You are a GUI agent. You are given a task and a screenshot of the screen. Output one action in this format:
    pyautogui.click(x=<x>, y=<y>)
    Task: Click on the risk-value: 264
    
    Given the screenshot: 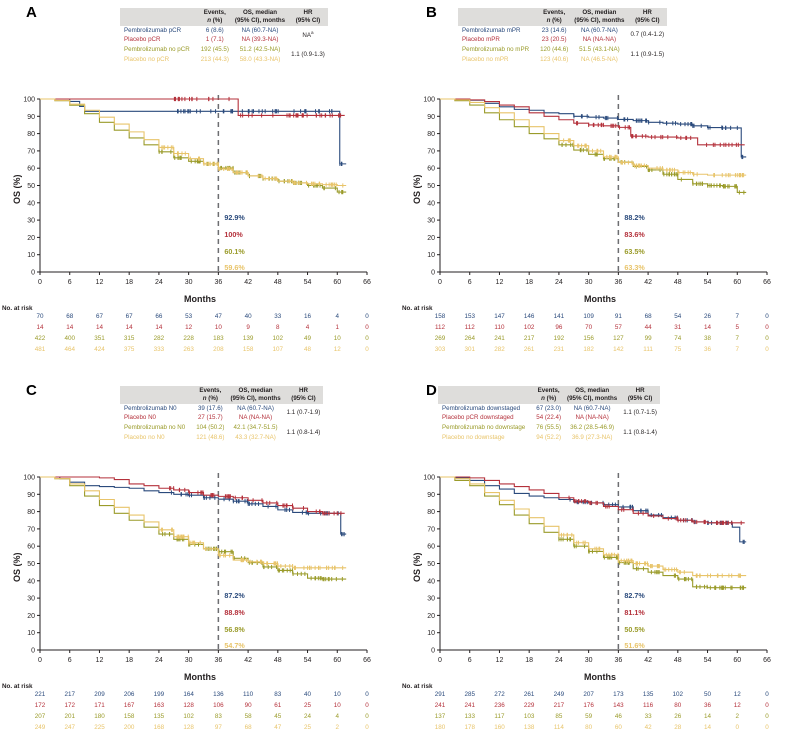 What is the action you would take?
    pyautogui.click(x=469, y=338)
    